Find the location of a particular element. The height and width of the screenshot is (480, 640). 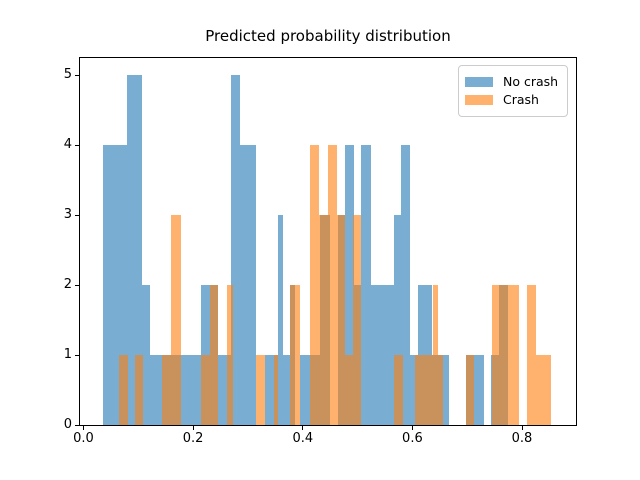

legend-entry-crash: Crash is located at coordinates (512, 99).